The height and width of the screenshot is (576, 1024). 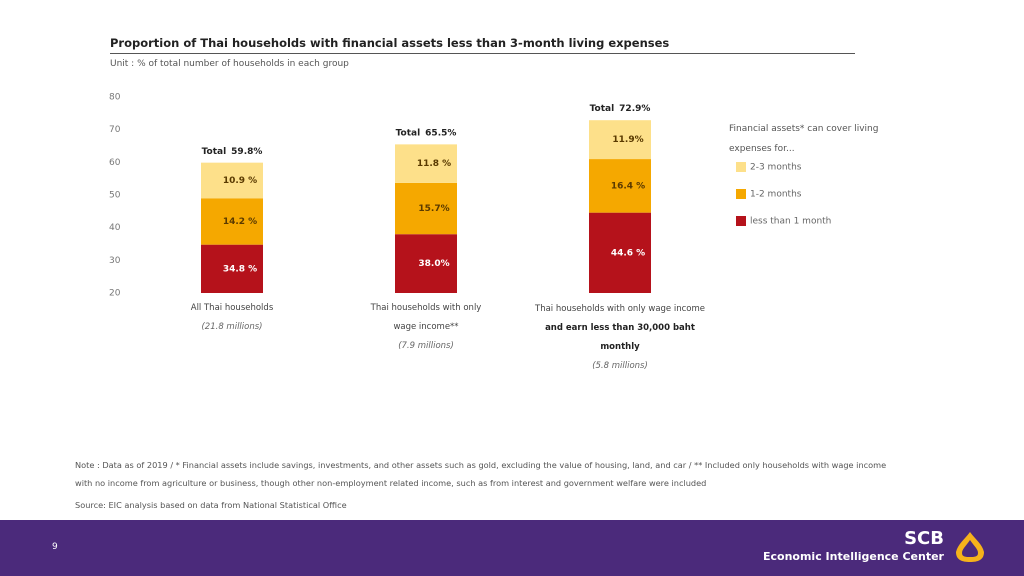 What do you see at coordinates (115, 228) in the screenshot?
I see `y-tick-label: 40` at bounding box center [115, 228].